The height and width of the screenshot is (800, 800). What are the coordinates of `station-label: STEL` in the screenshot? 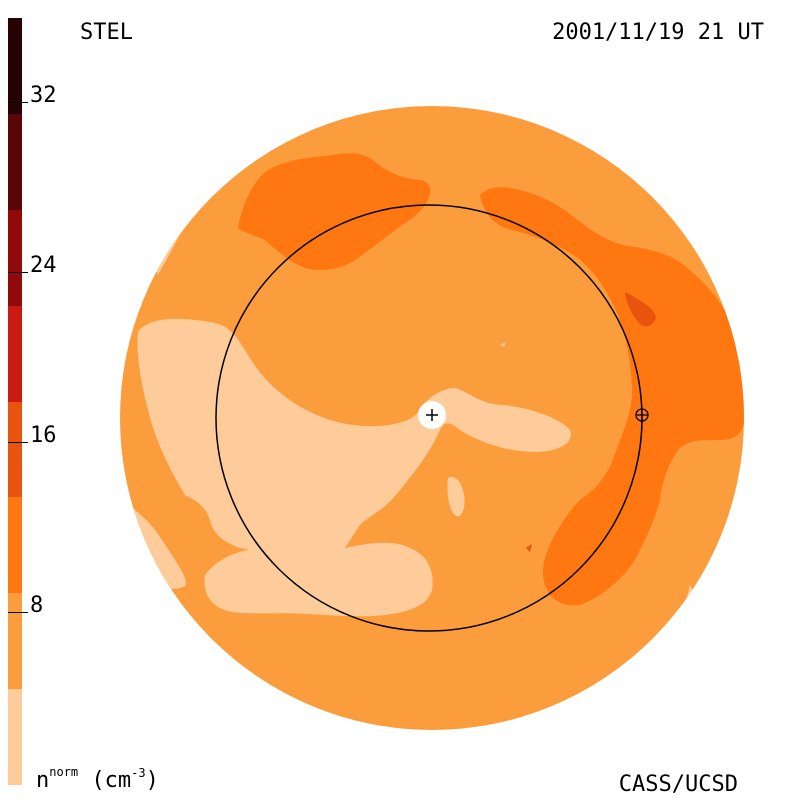 It's located at (106, 32).